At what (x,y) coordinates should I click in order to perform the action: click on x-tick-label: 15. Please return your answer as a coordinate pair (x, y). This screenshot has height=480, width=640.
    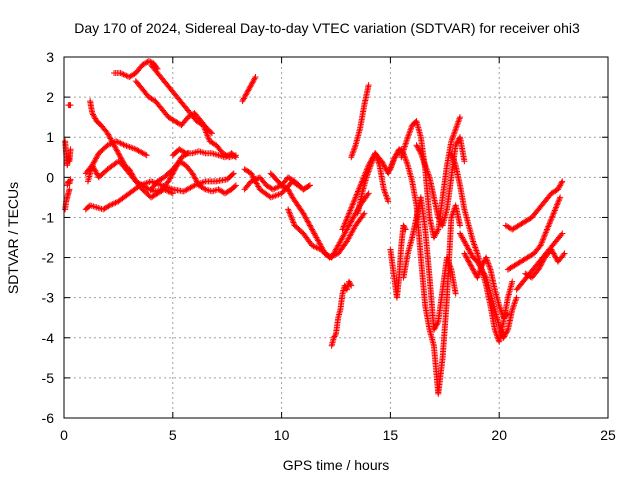
    Looking at the image, I should click on (391, 435).